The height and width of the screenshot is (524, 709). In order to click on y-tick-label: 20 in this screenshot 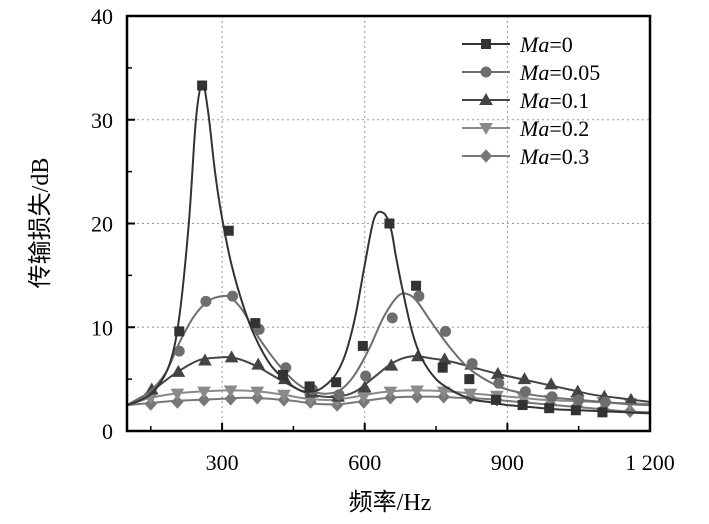, I will do `click(102, 224)`.